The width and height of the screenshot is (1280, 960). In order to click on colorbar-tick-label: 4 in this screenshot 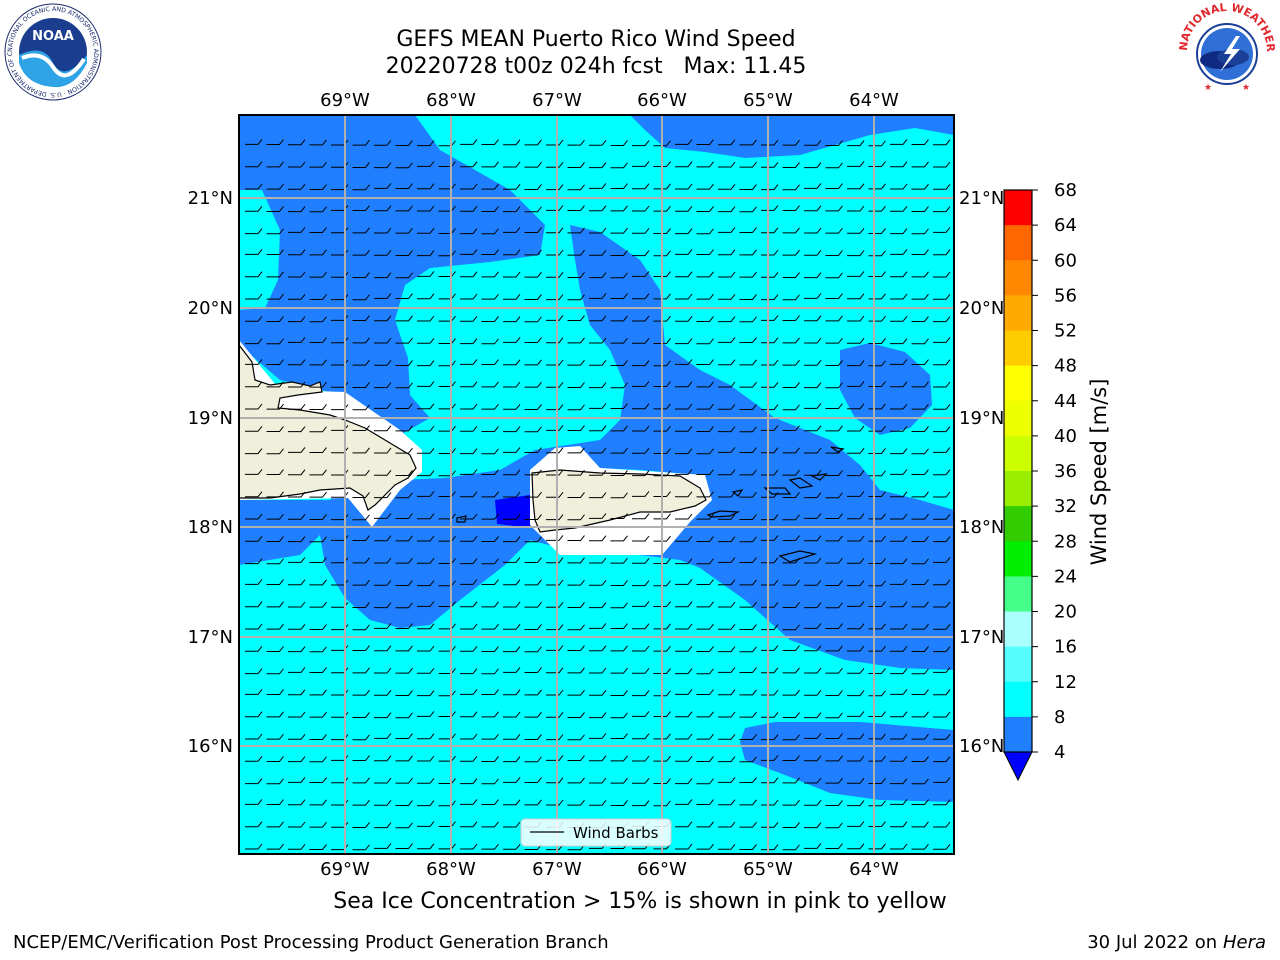, I will do `click(1059, 752)`.